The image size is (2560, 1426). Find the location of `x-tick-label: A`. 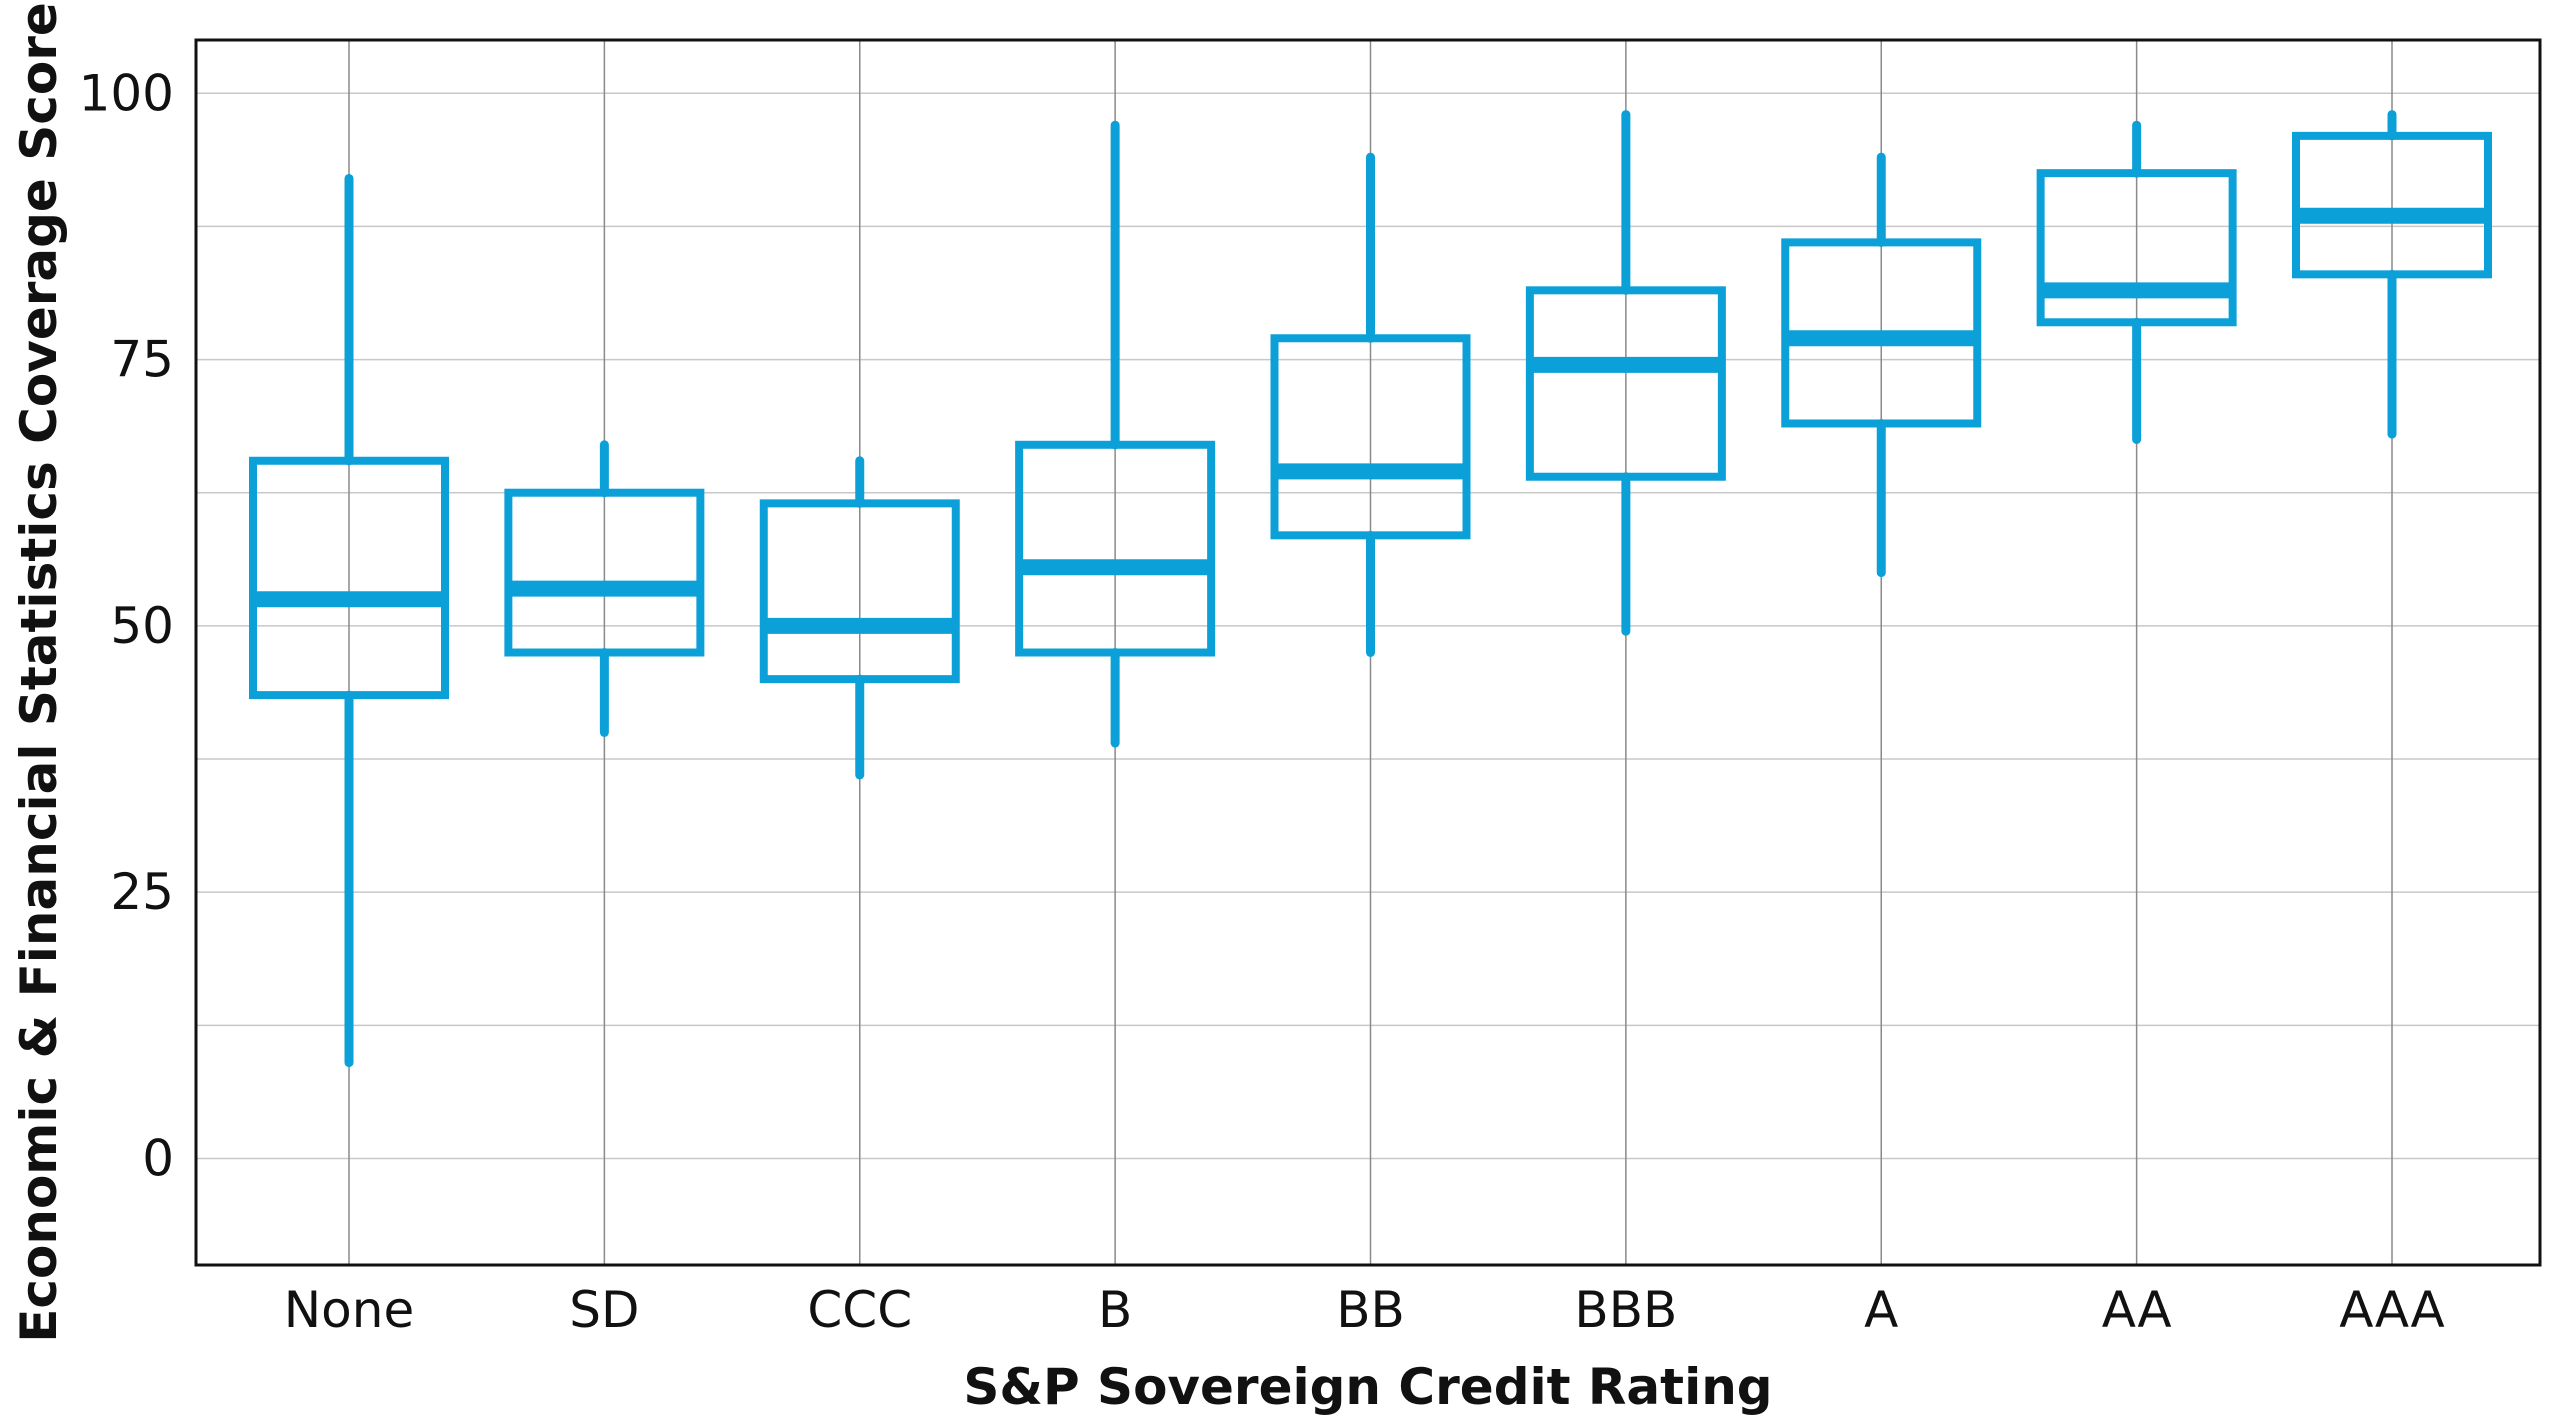

x-tick-label: A is located at coordinates (1881, 1310).